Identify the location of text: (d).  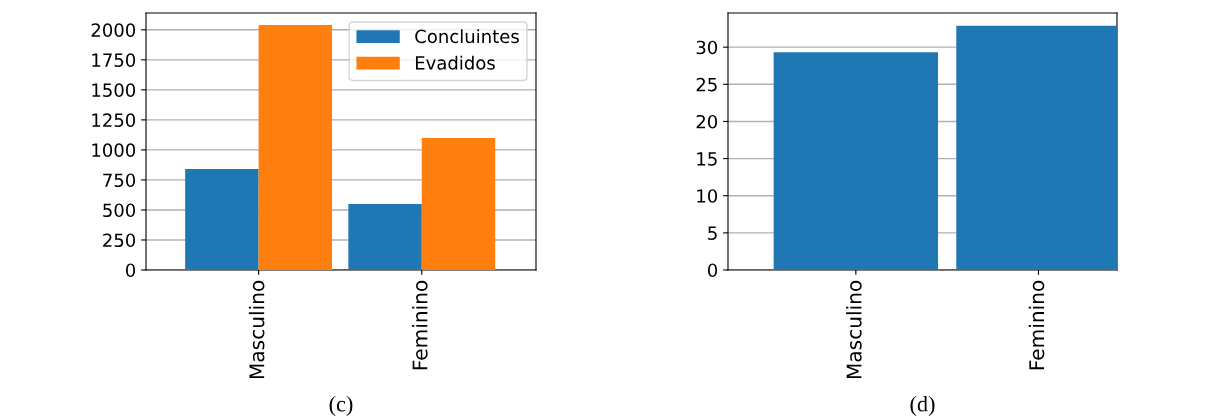
(922, 405).